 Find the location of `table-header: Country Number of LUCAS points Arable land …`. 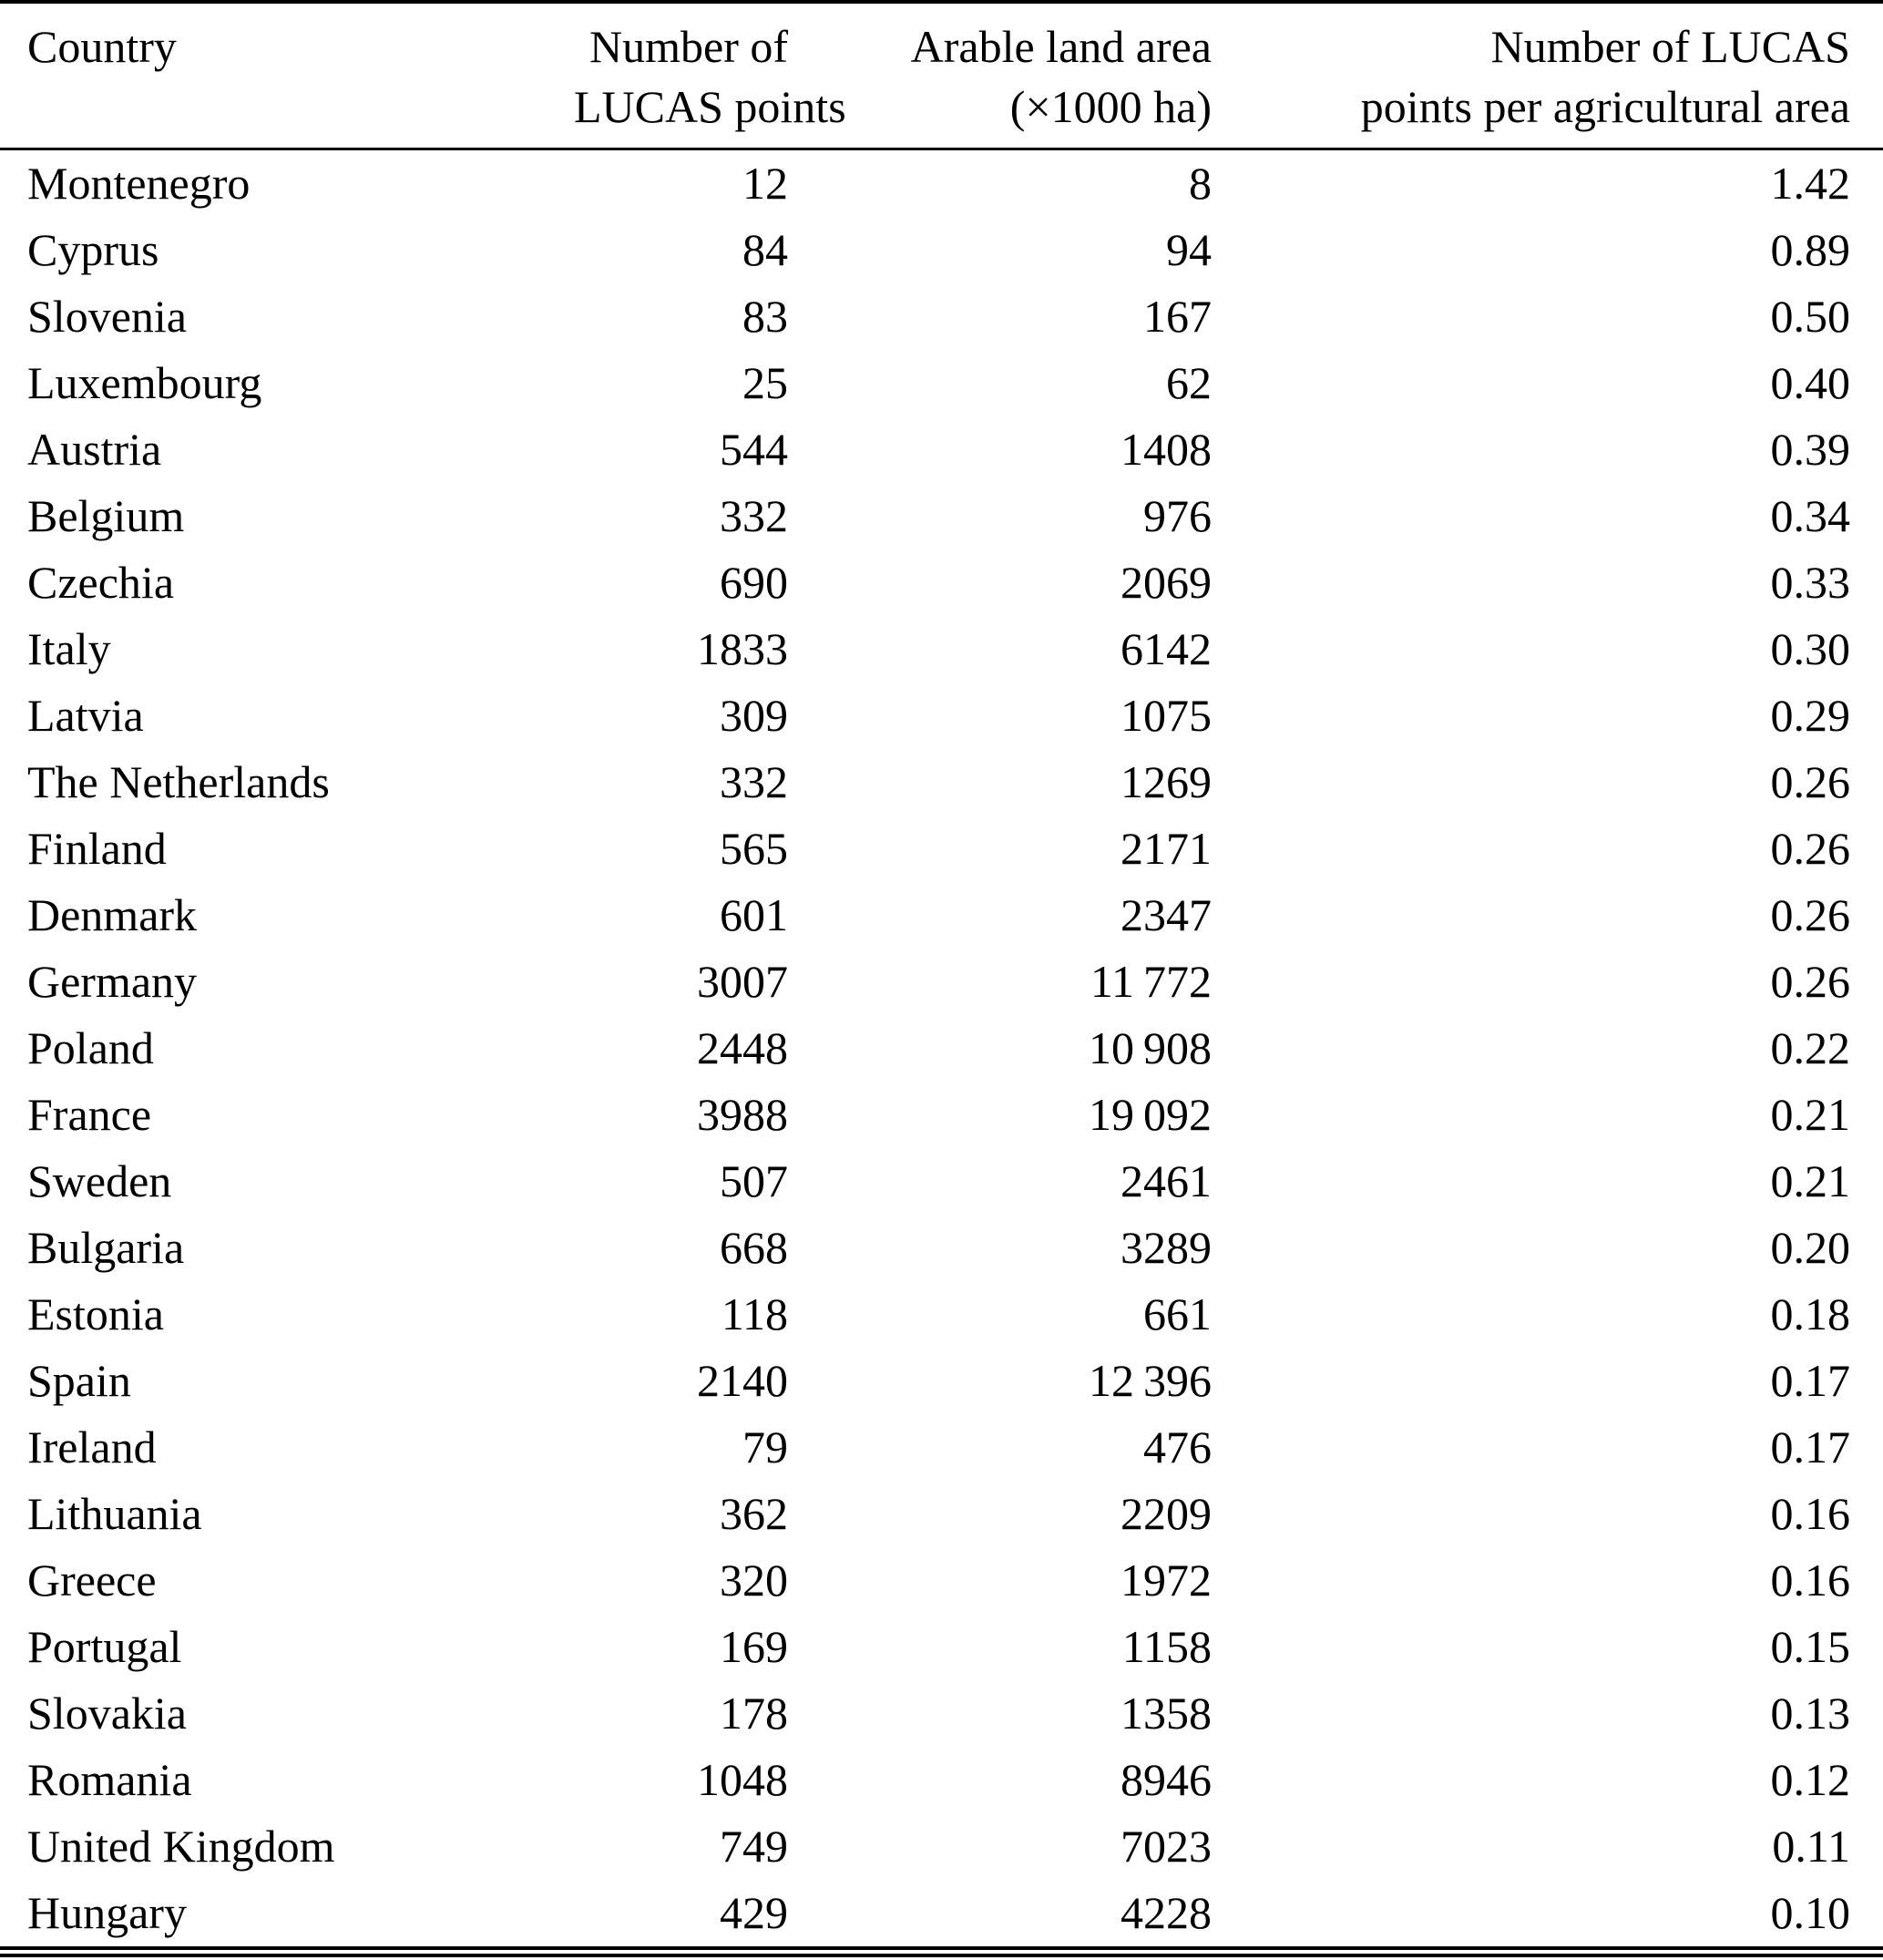

table-header: Country Number of LUCAS points Arable land … is located at coordinates (941, 75).